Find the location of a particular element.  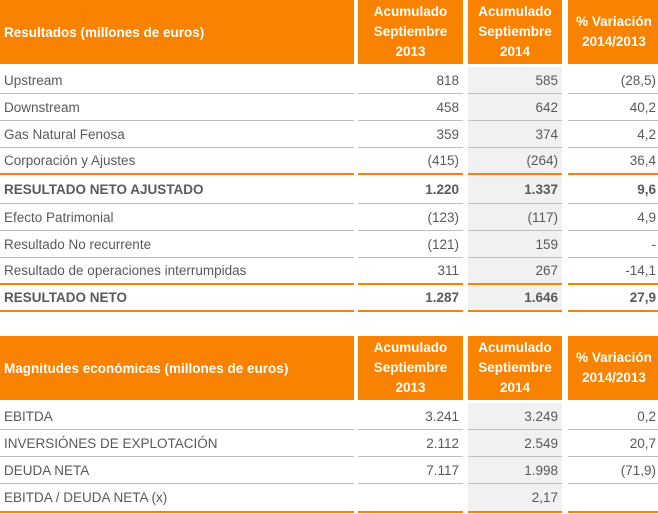

value-variation: 9,6 is located at coordinates (613, 189).